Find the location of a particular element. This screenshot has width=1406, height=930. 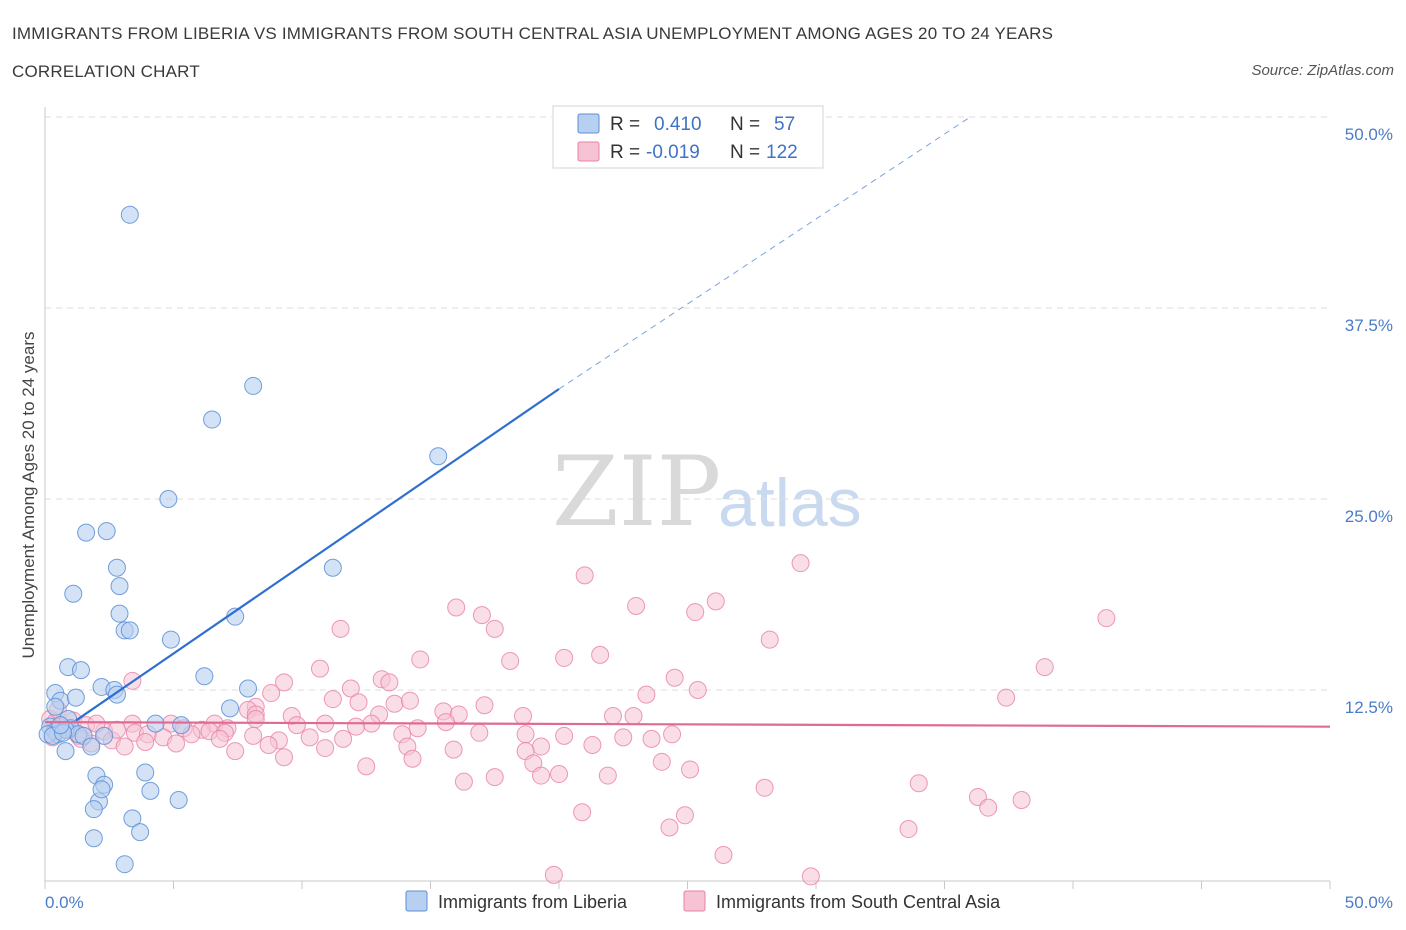

watermark-zip: ZIP is located at coordinates (636, 492).